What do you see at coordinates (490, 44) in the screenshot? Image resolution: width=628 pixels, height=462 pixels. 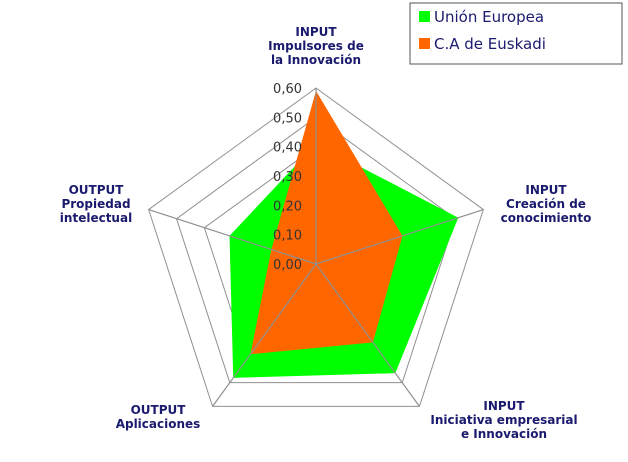 I see `legend-label-1: C.A de Euskadi` at bounding box center [490, 44].